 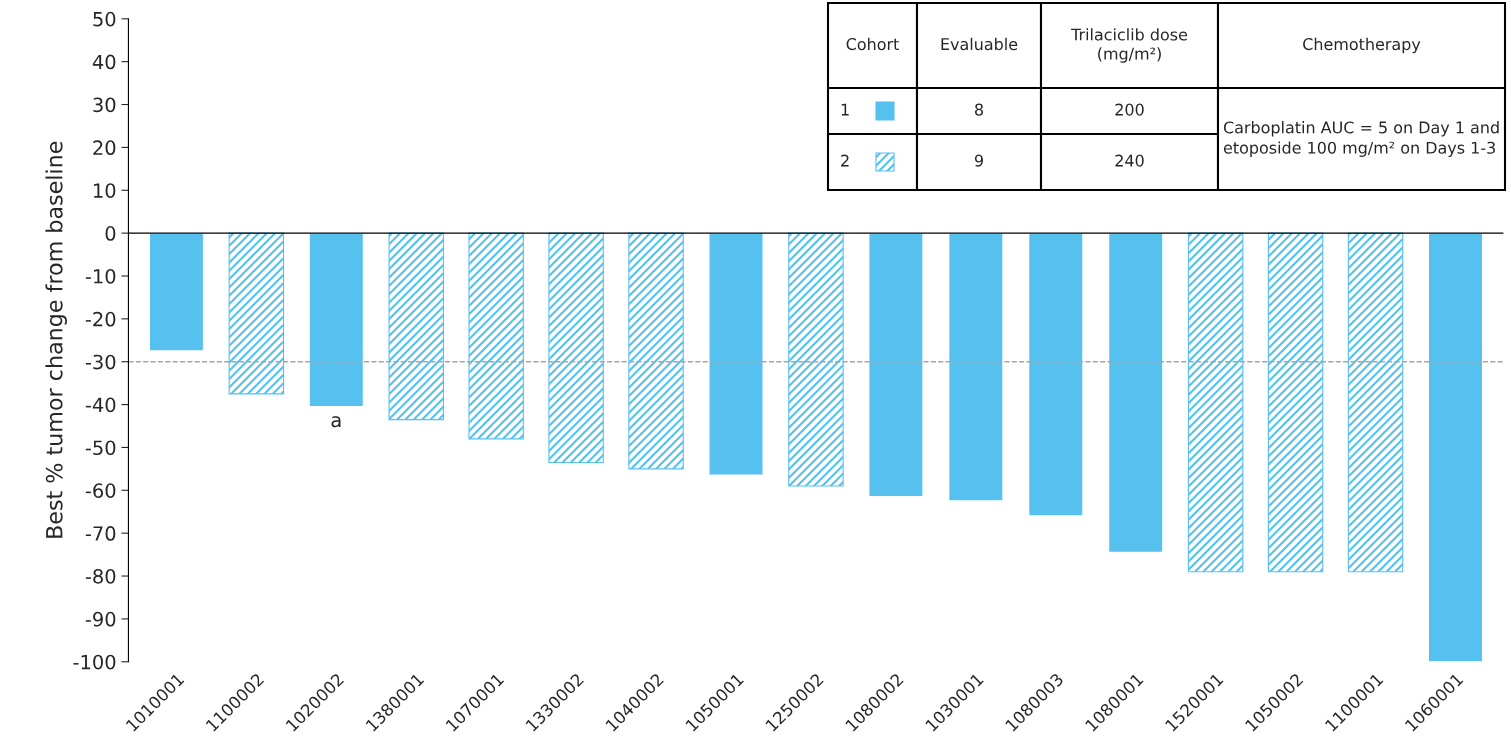 I want to click on y-tick-label: 40, so click(x=104, y=62).